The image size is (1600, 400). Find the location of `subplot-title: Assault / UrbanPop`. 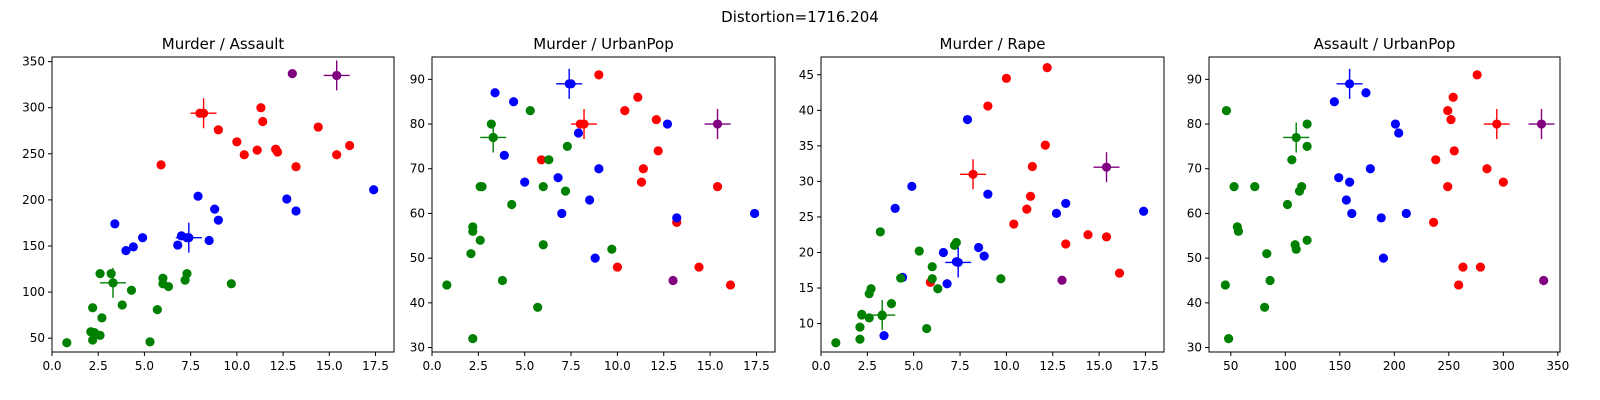

subplot-title: Assault / UrbanPop is located at coordinates (1385, 44).